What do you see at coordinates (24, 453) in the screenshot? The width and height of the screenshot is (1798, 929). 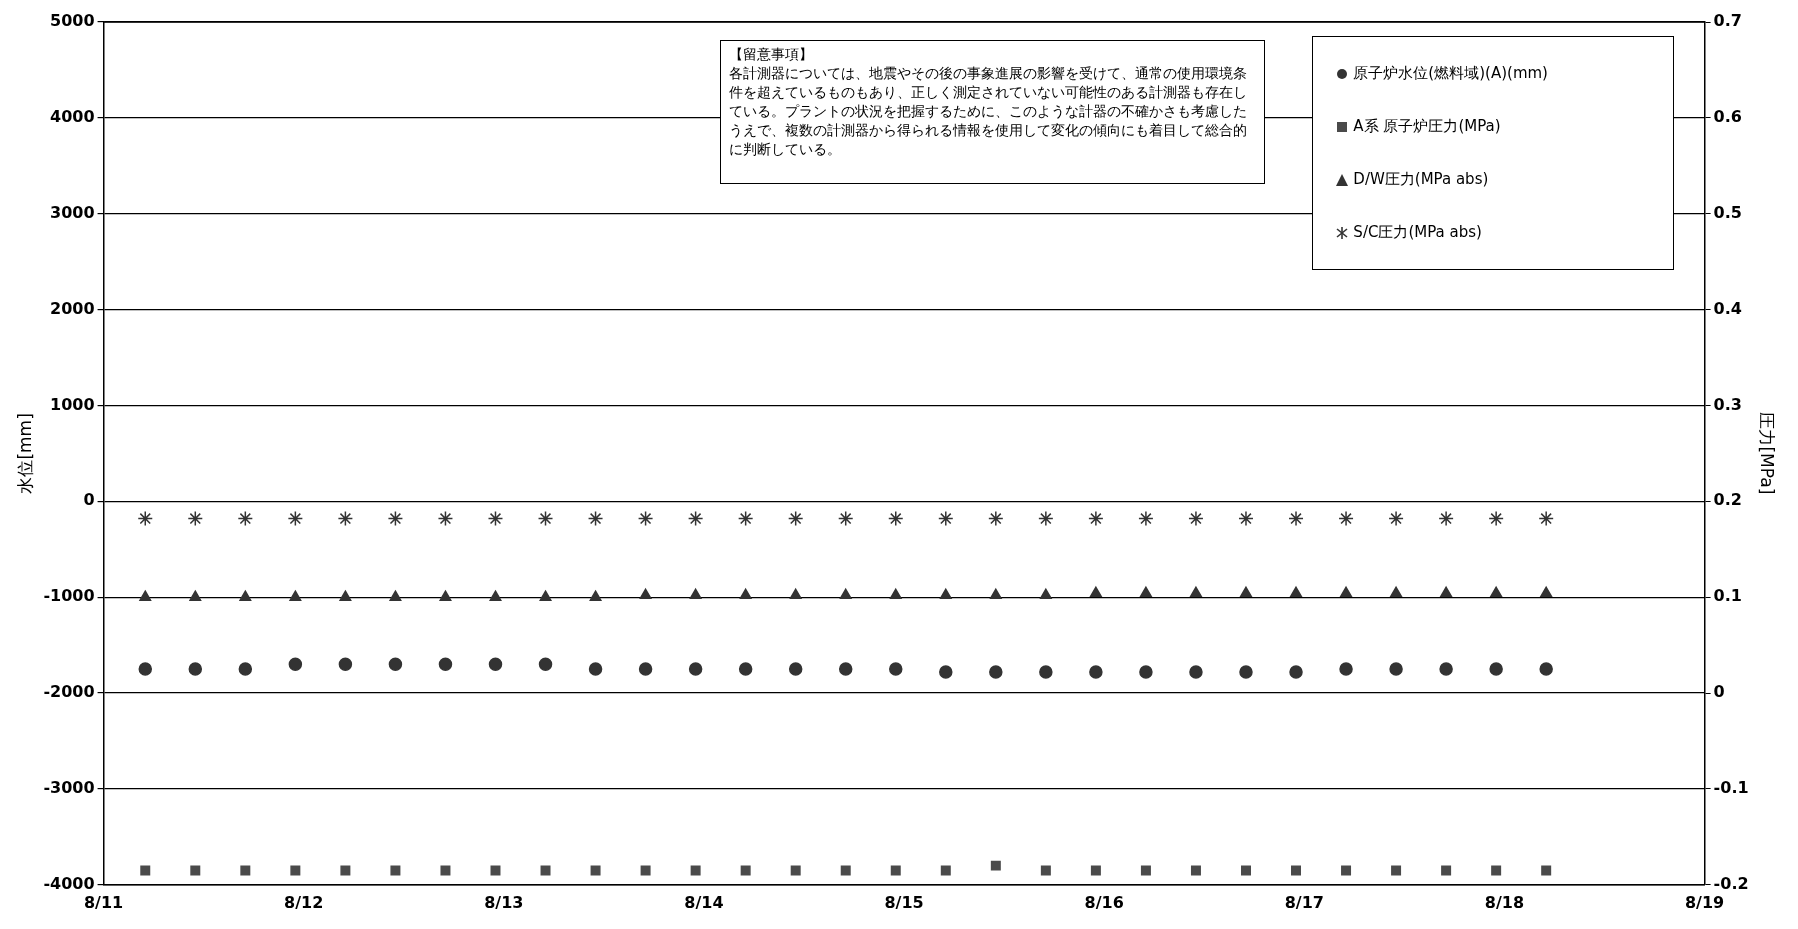 I see `y-axis-title: 水位[mm]` at bounding box center [24, 453].